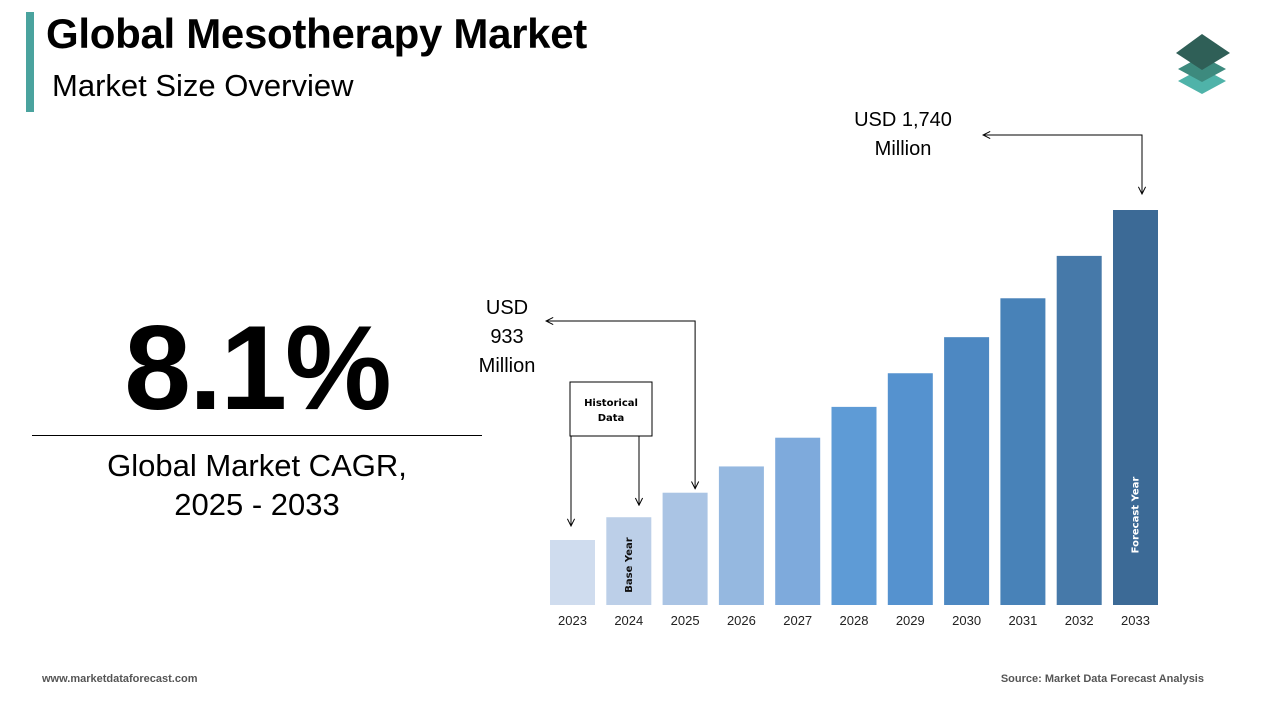 The height and width of the screenshot is (720, 1280). I want to click on historical-data-line1: Historical, so click(611, 403).